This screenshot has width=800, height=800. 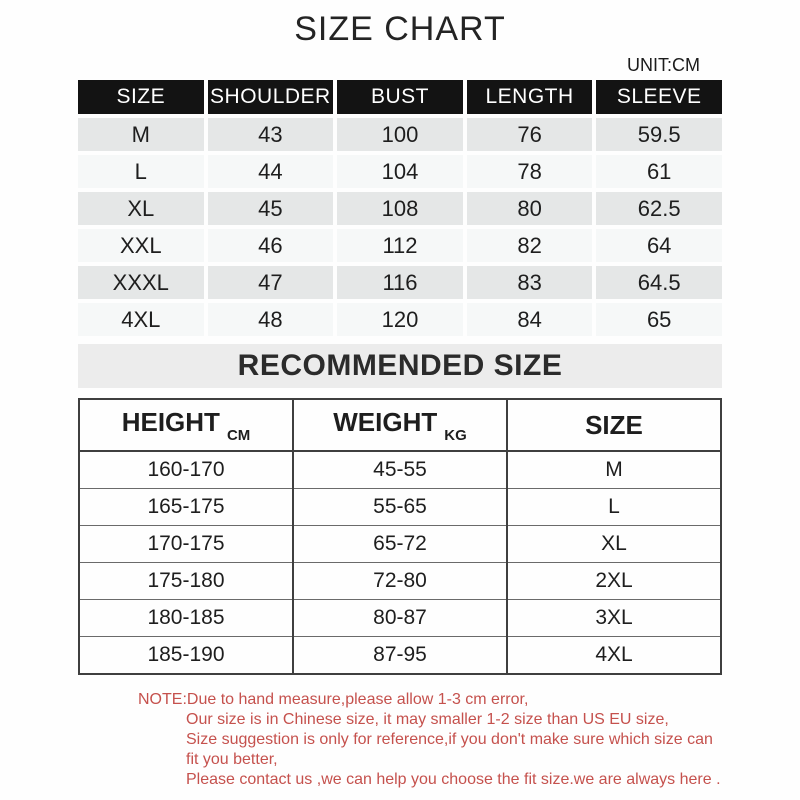 What do you see at coordinates (141, 97) in the screenshot?
I see `size-table-header-cell: SIZE` at bounding box center [141, 97].